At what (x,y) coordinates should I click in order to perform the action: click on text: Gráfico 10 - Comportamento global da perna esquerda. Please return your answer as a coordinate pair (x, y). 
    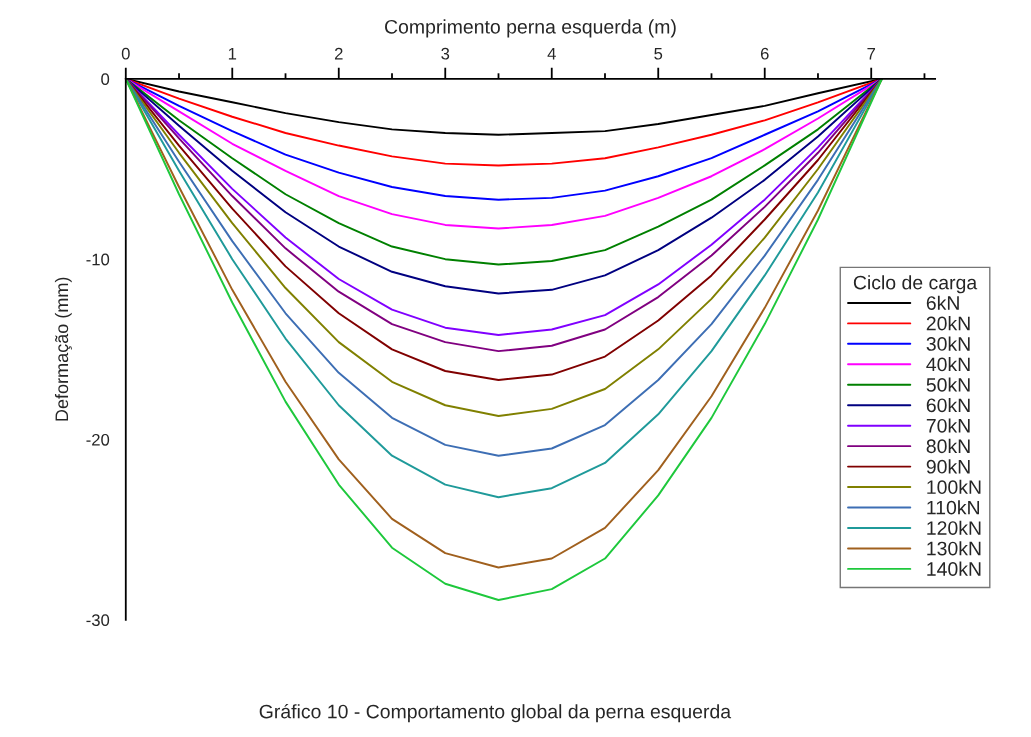
    Looking at the image, I should click on (495, 713).